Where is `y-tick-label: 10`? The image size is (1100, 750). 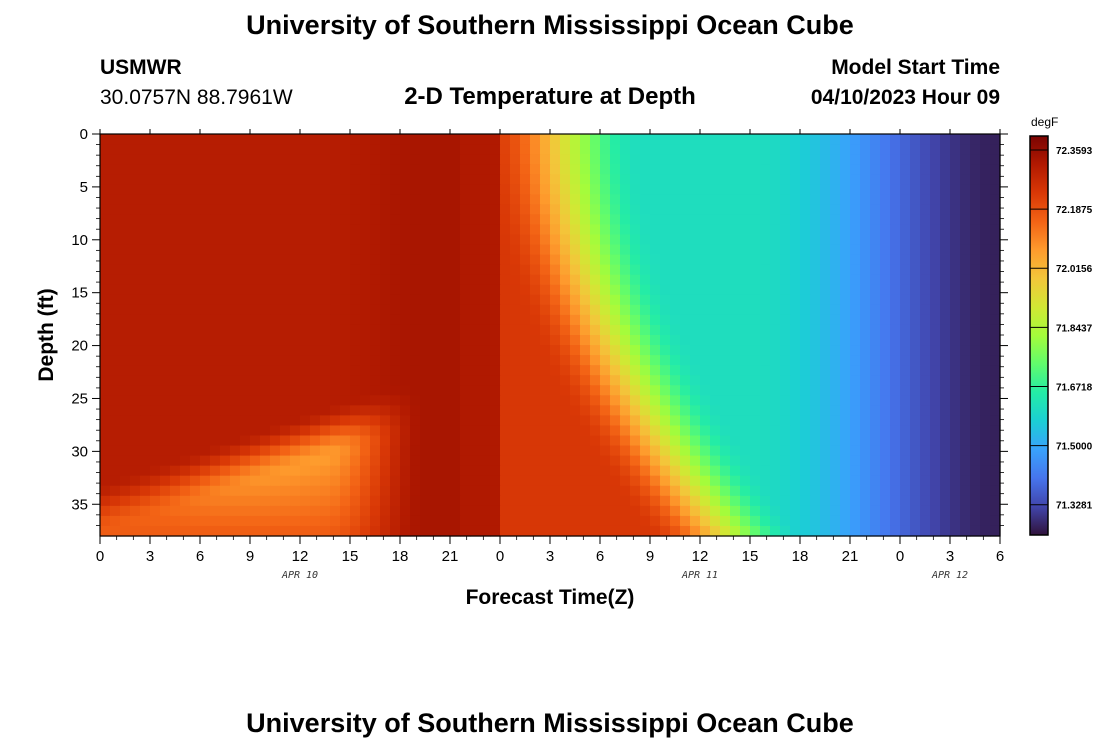
y-tick-label: 10 is located at coordinates (79, 240).